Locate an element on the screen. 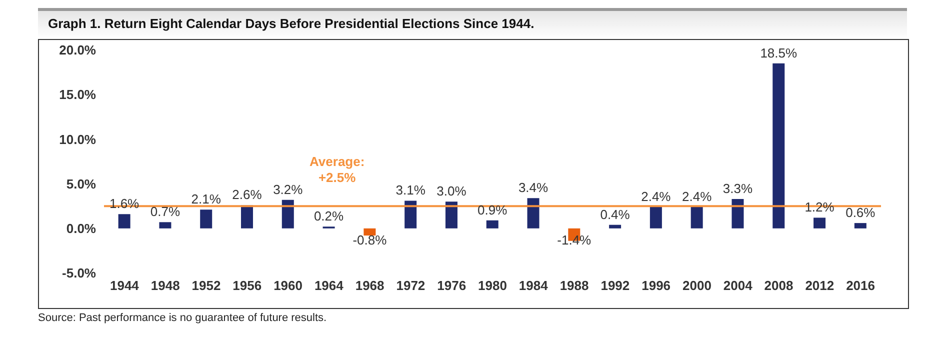  data-label: 3.4% is located at coordinates (533, 188).